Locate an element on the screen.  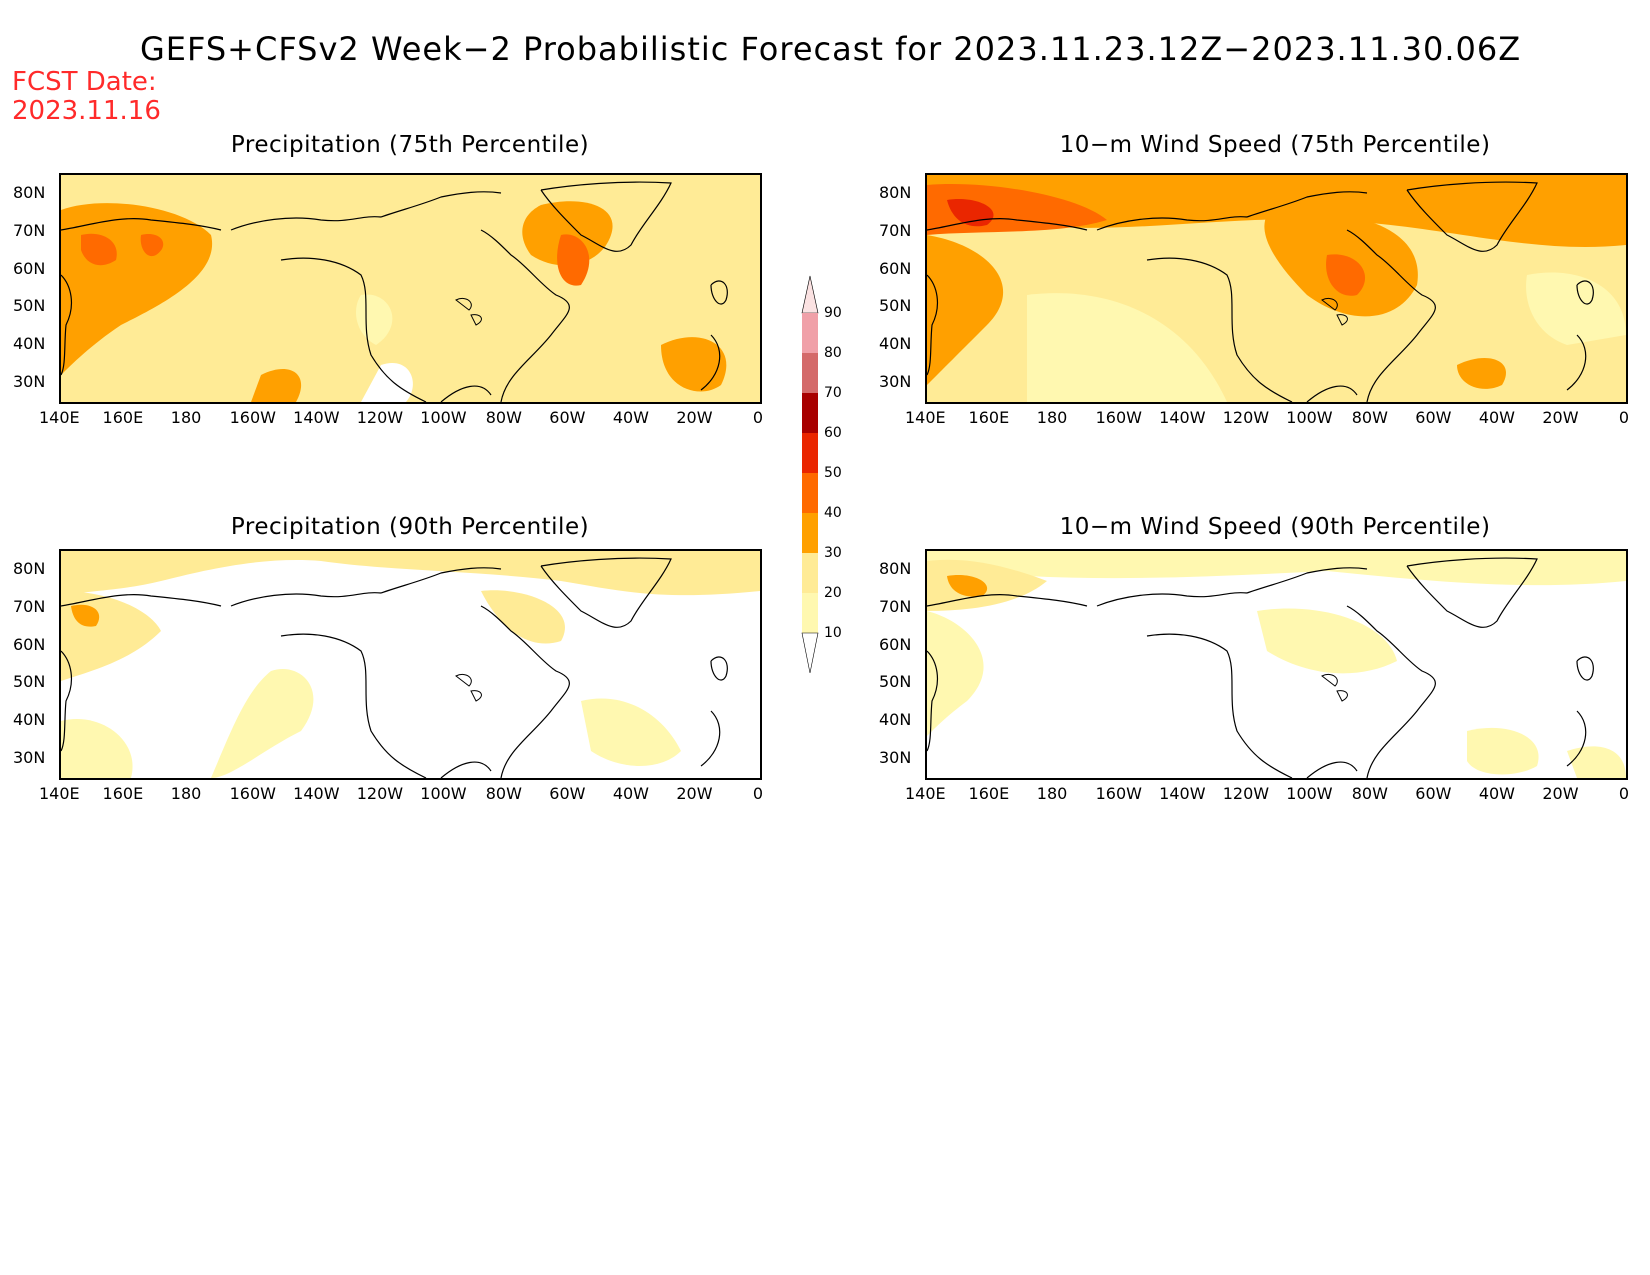
lon-tick-label: 180 is located at coordinates (1052, 793).